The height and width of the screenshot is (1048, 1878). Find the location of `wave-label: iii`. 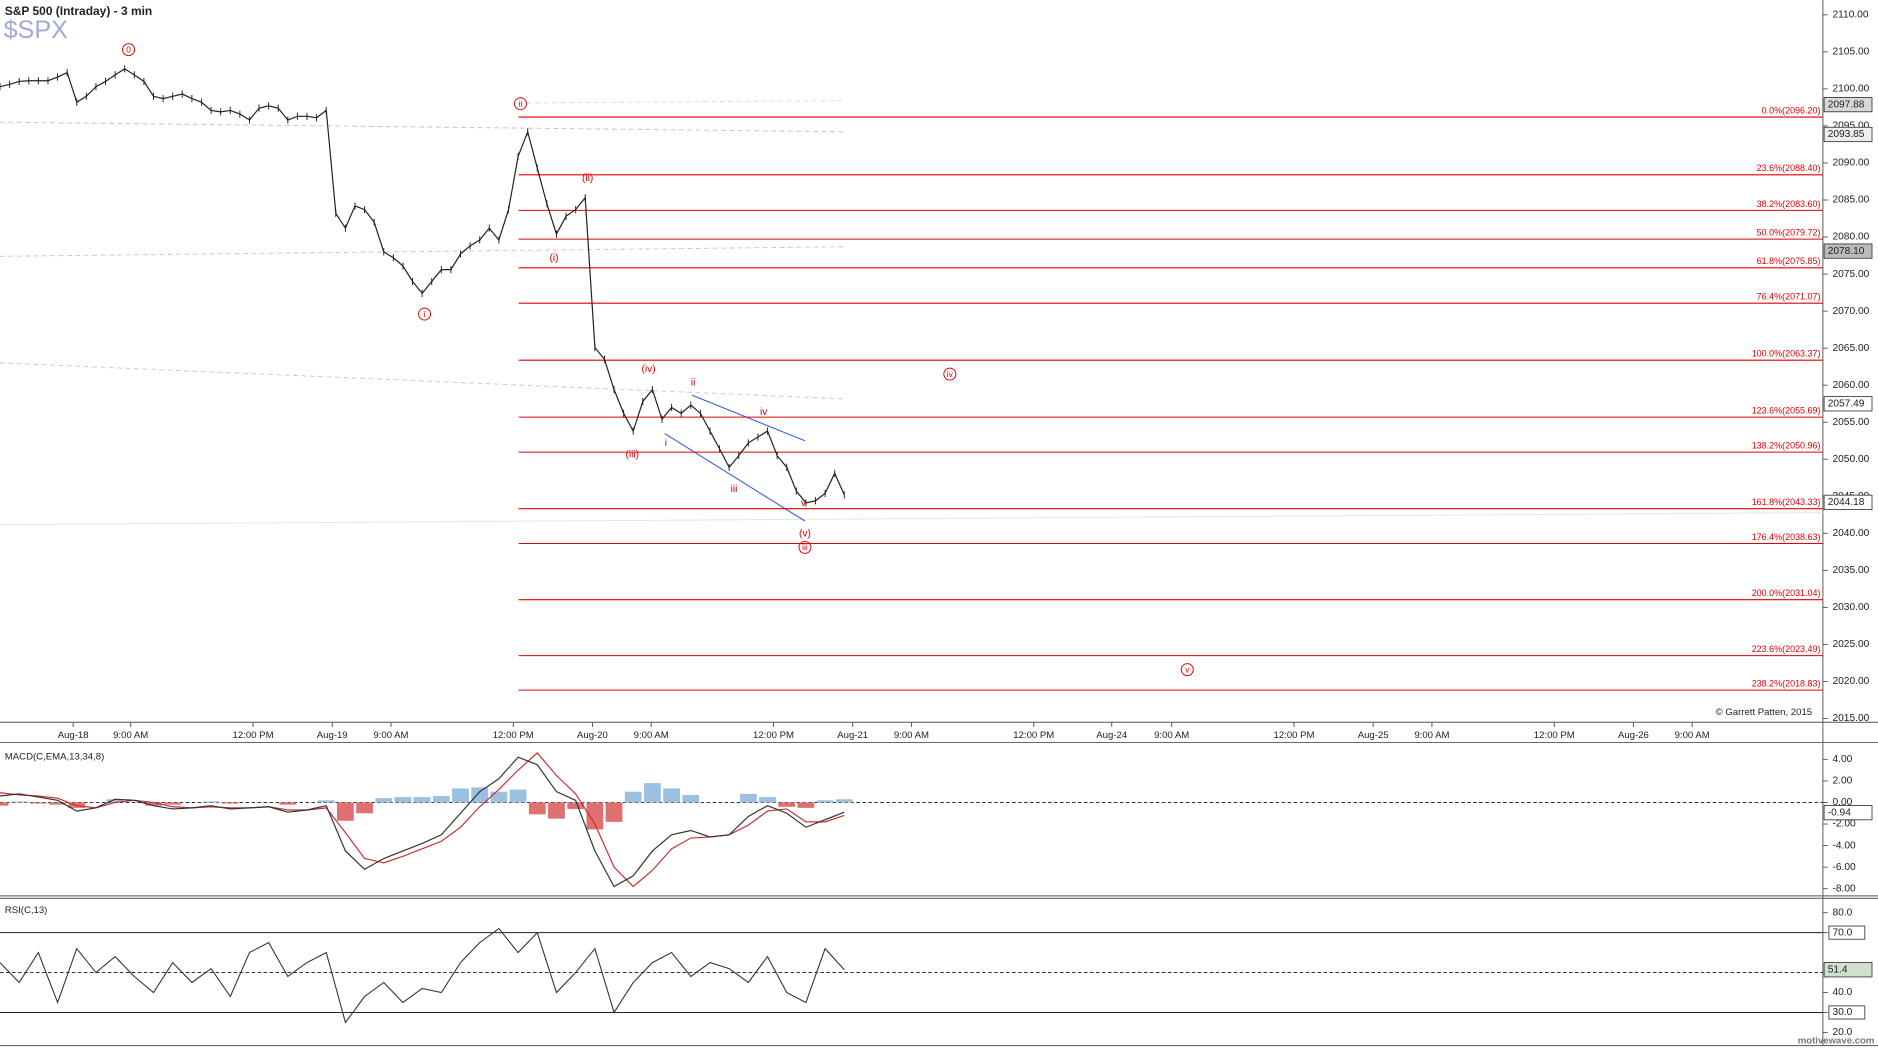

wave-label: iii is located at coordinates (805, 547).